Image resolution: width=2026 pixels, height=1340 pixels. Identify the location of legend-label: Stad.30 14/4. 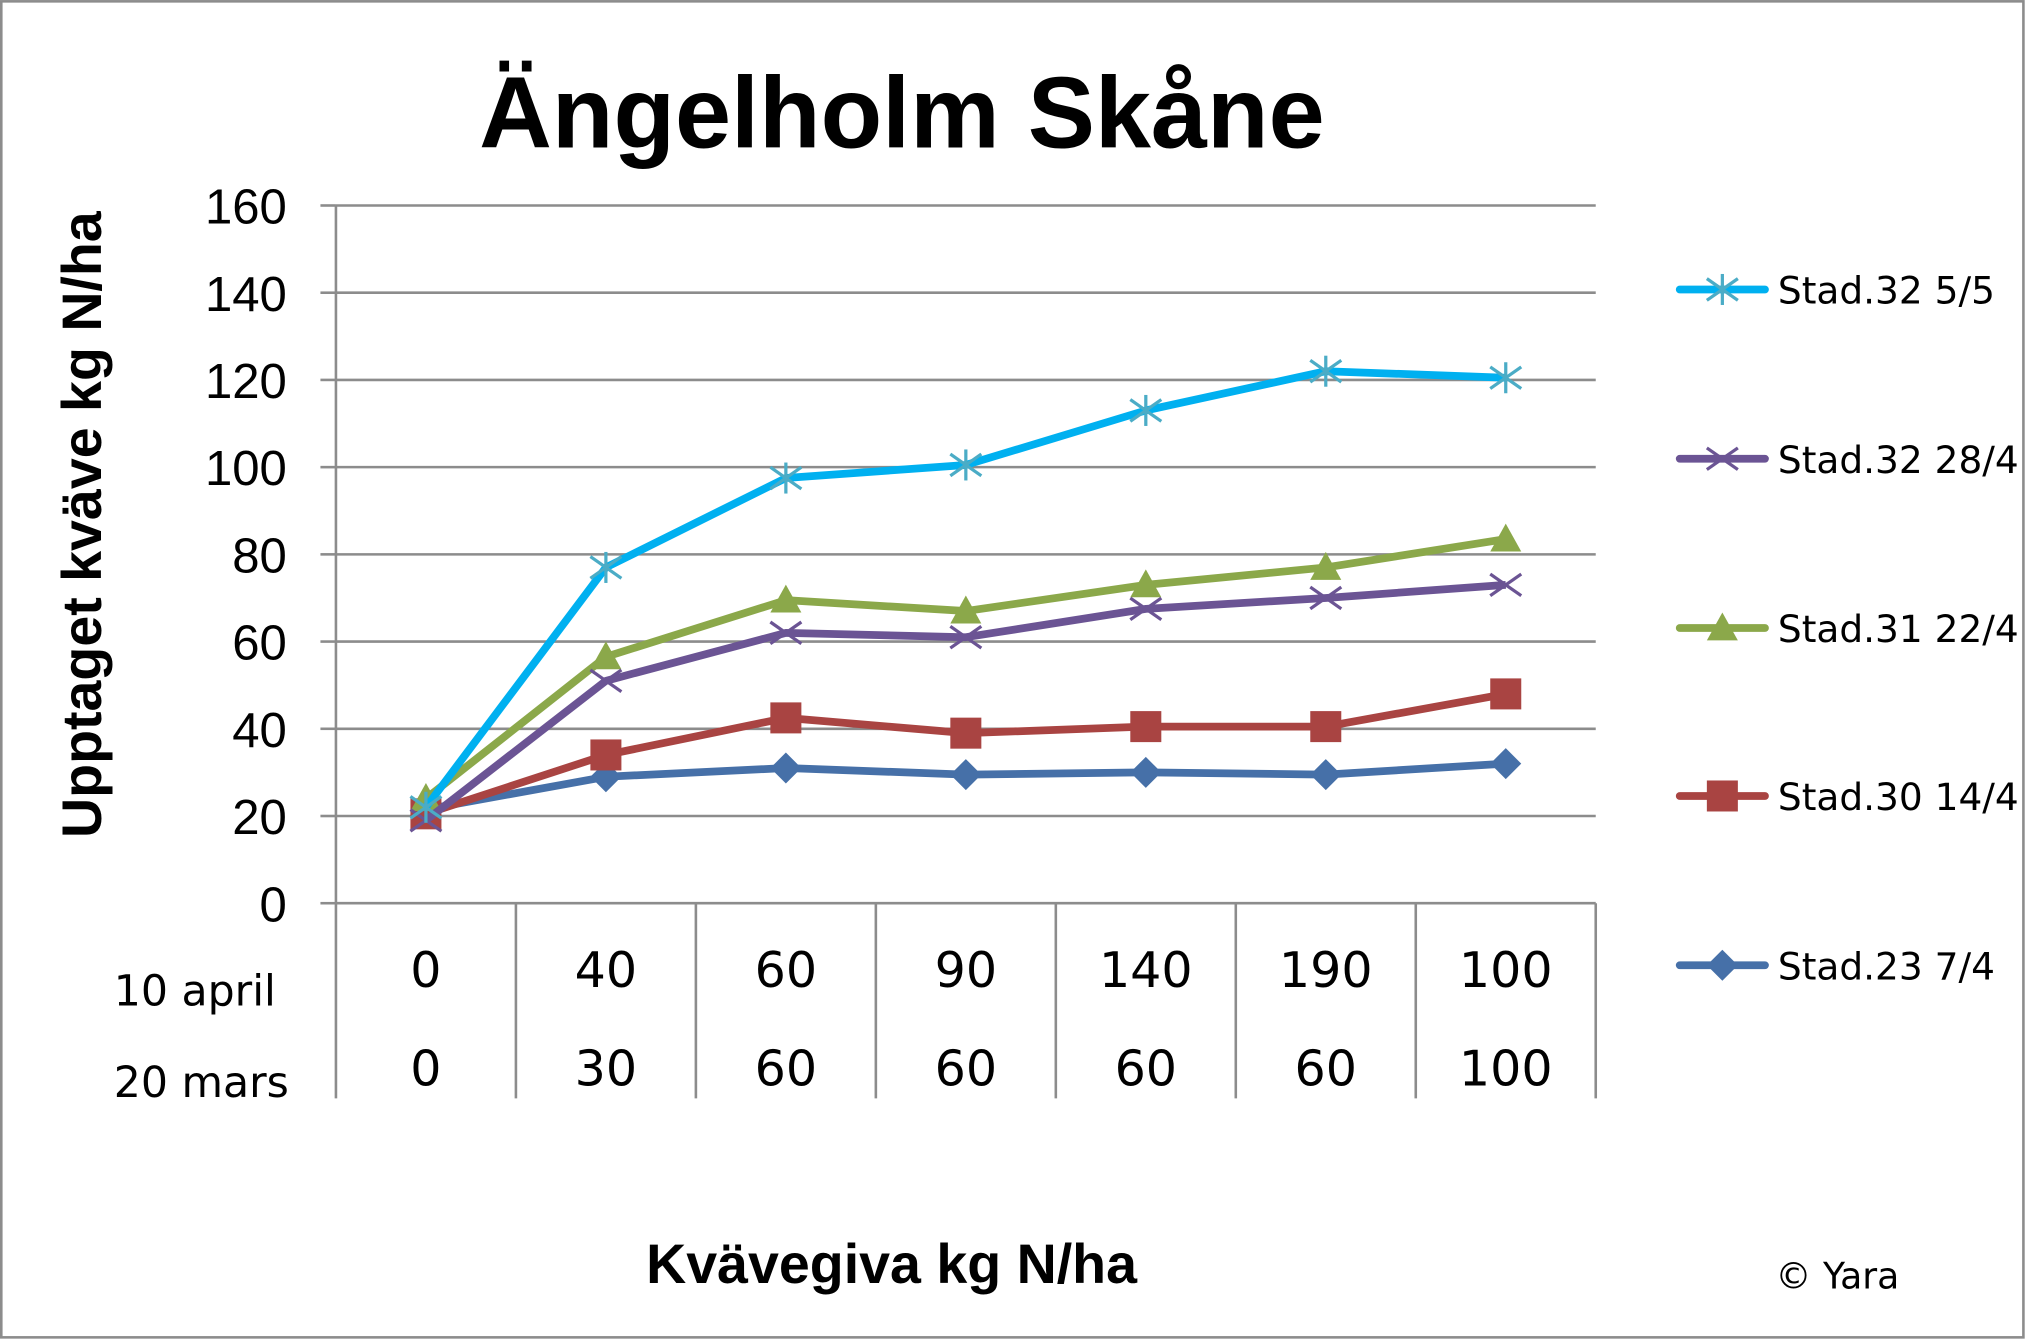
(1898, 797).